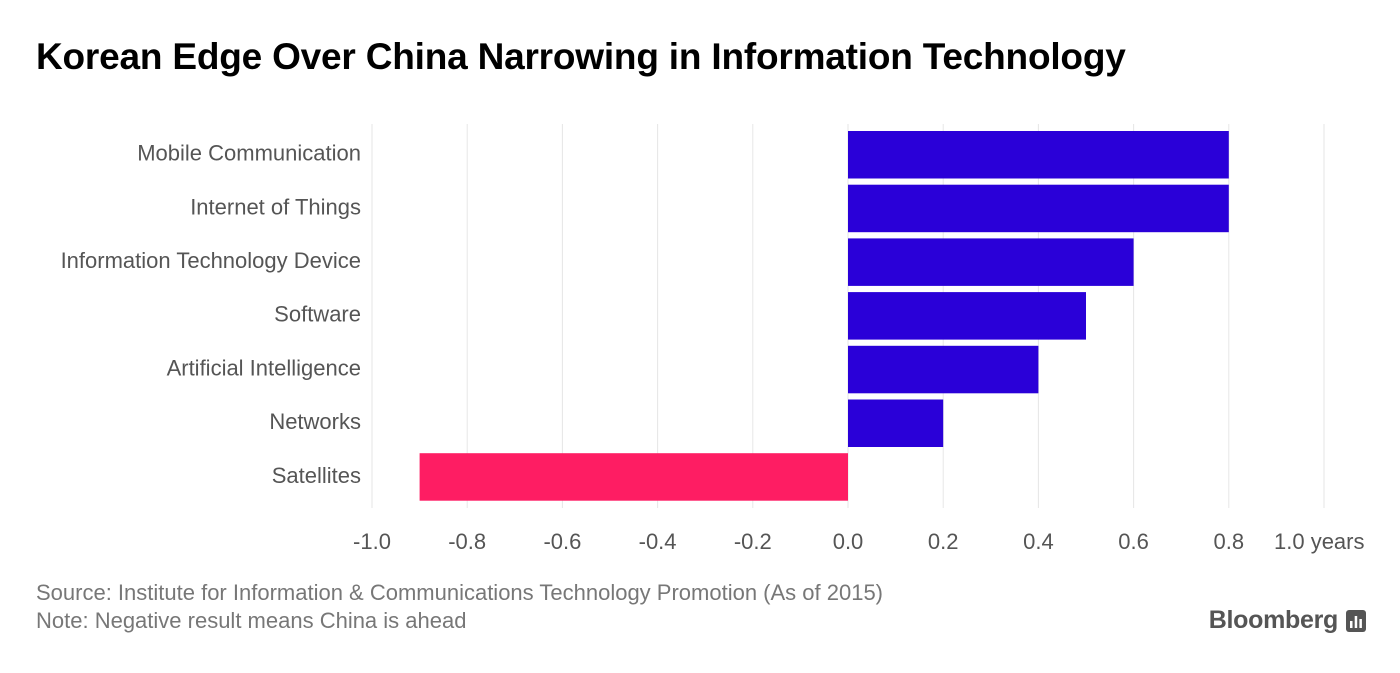 The height and width of the screenshot is (673, 1400). What do you see at coordinates (1038, 541) in the screenshot?
I see `x-tick-label: 0.4` at bounding box center [1038, 541].